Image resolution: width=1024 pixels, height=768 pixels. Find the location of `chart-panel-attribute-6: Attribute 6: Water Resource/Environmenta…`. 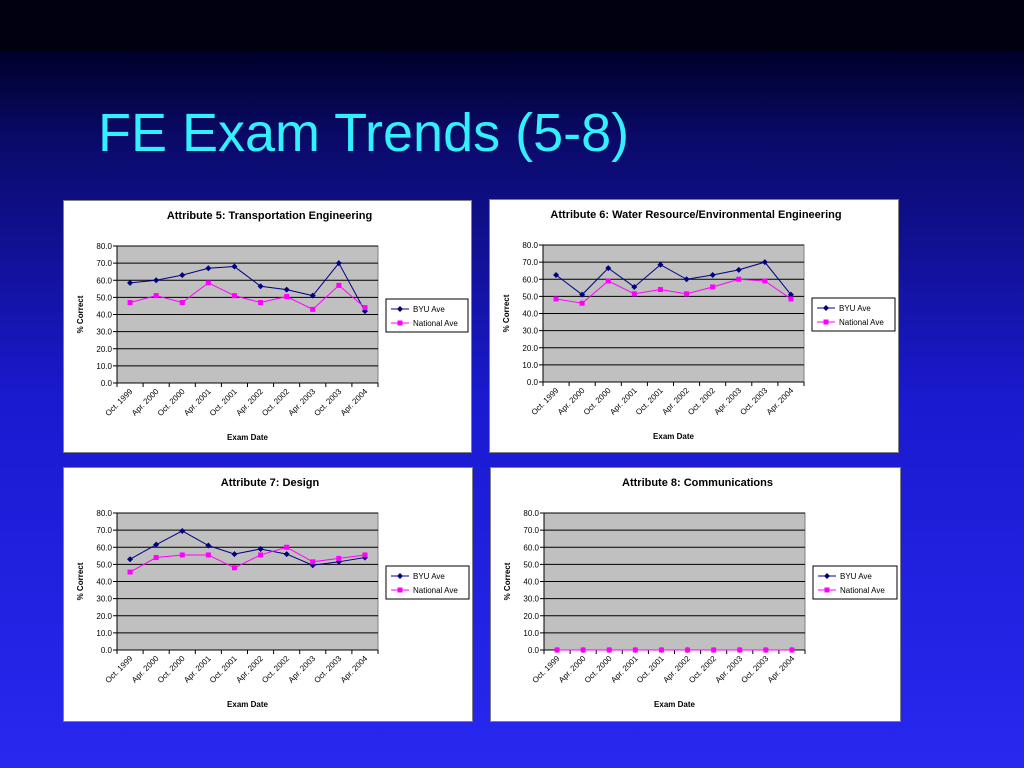

chart-panel-attribute-6: Attribute 6: Water Resource/Environmenta… is located at coordinates (694, 326).